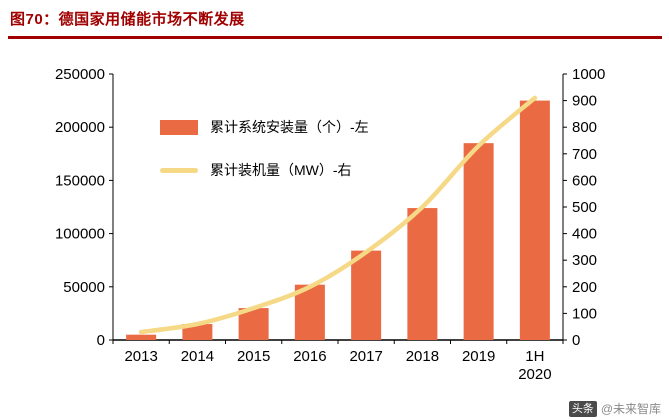 This screenshot has height=420, width=669. Describe the element at coordinates (422, 274) in the screenshot. I see `bar-2018` at that location.